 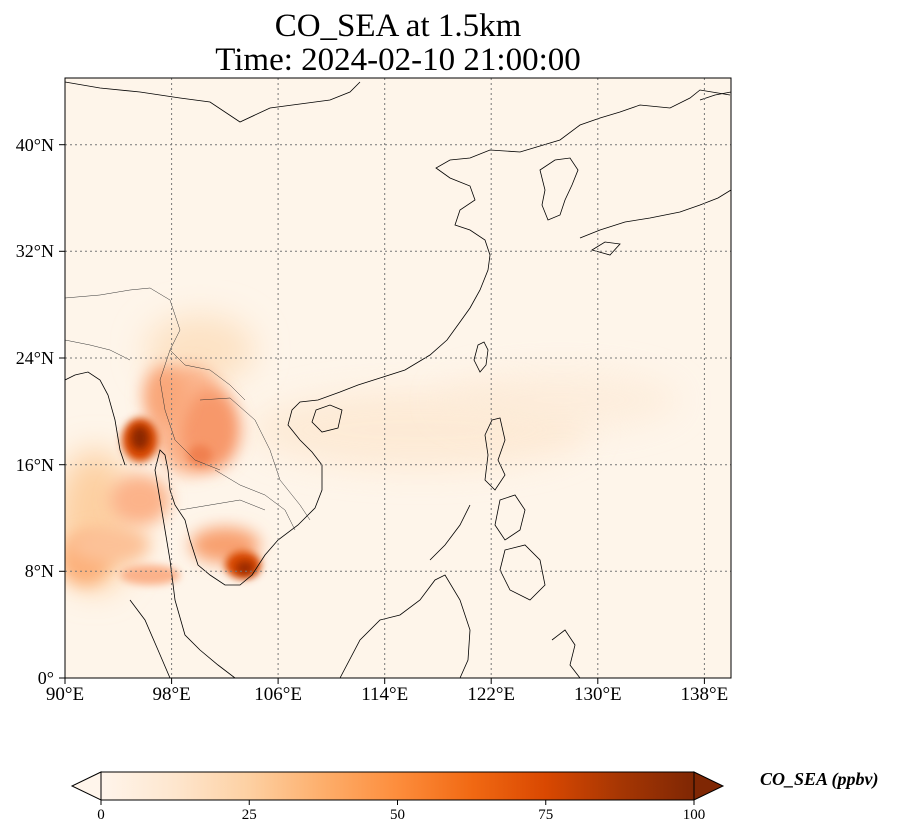 I want to click on lon-label-98e: 98°E, so click(x=171, y=694).